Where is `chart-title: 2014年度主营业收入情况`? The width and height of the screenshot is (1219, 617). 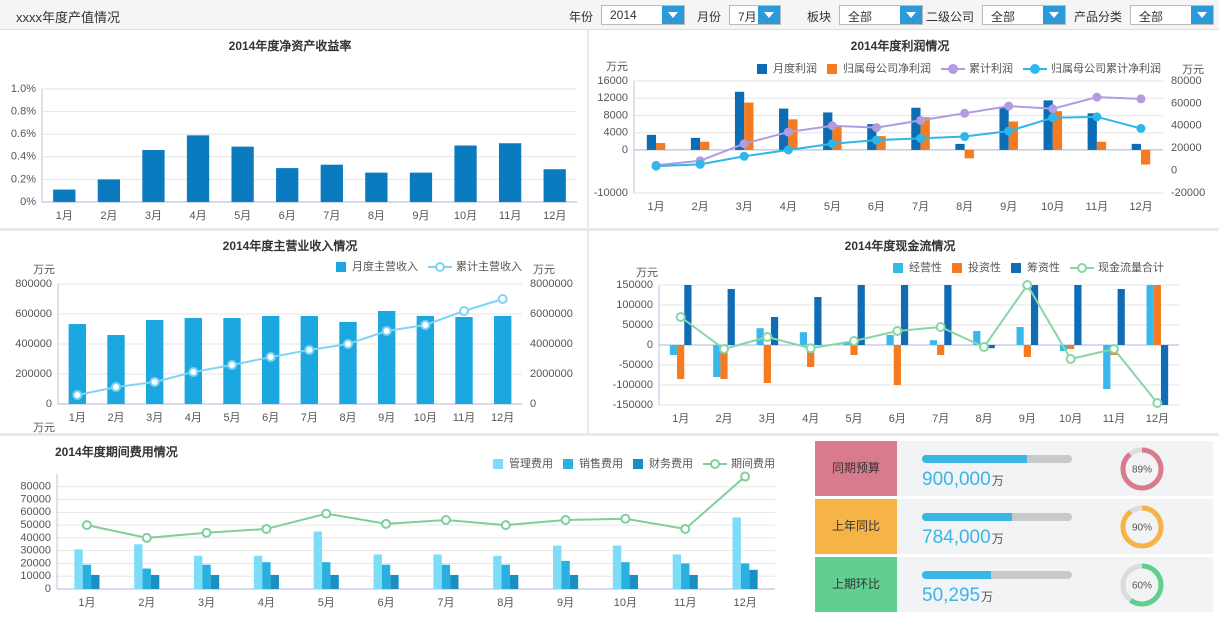
chart-title: 2014年度主营业收入情况 is located at coordinates (290, 245).